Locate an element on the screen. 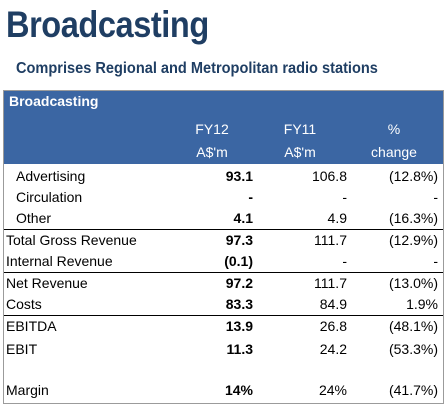  column-header-fy12: FY12 A$'m is located at coordinates (212, 141).